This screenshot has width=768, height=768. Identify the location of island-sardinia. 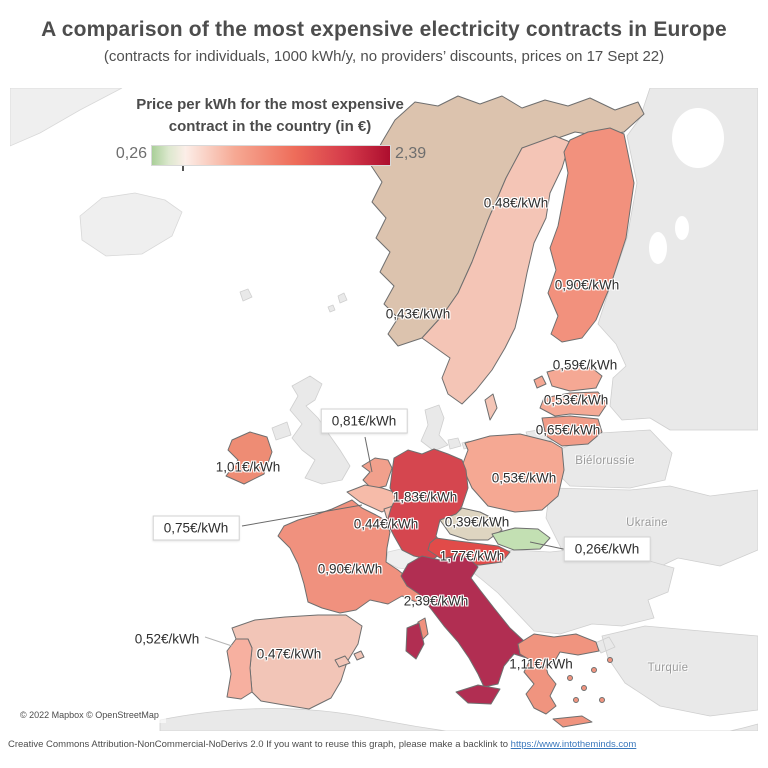
(415, 641).